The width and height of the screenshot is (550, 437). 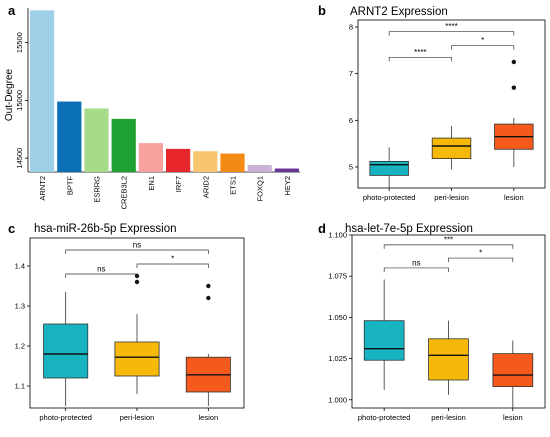 What do you see at coordinates (19, 158) in the screenshot?
I see `panel-a-ytick-label: 14500` at bounding box center [19, 158].